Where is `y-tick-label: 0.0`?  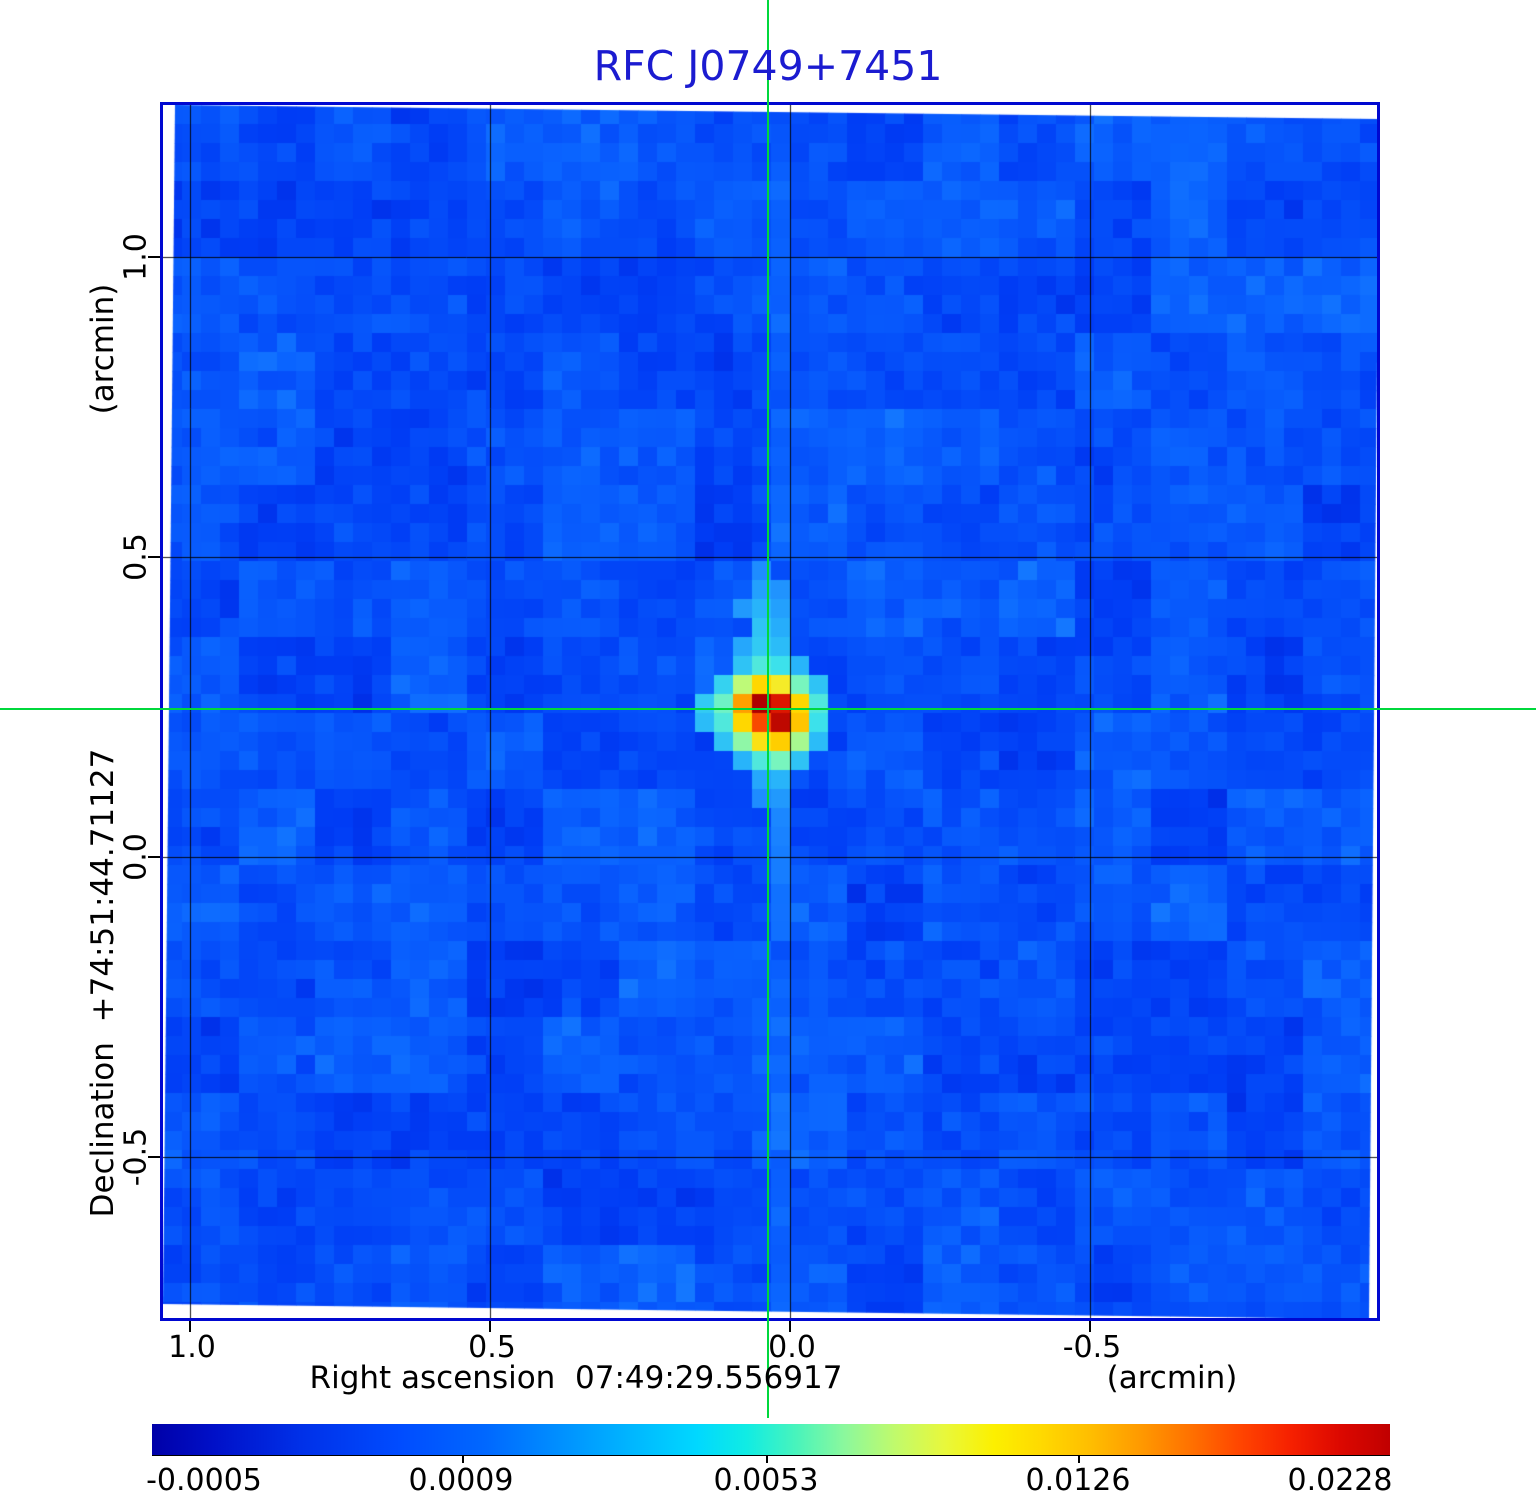 y-tick-label: 0.0 is located at coordinates (136, 857).